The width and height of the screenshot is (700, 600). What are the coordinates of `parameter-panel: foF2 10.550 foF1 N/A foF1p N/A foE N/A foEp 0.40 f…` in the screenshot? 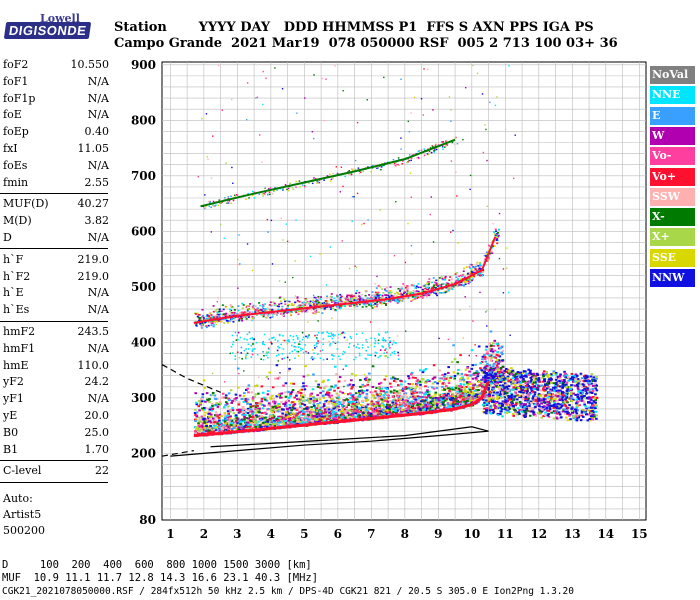 It's located at (55, 297).